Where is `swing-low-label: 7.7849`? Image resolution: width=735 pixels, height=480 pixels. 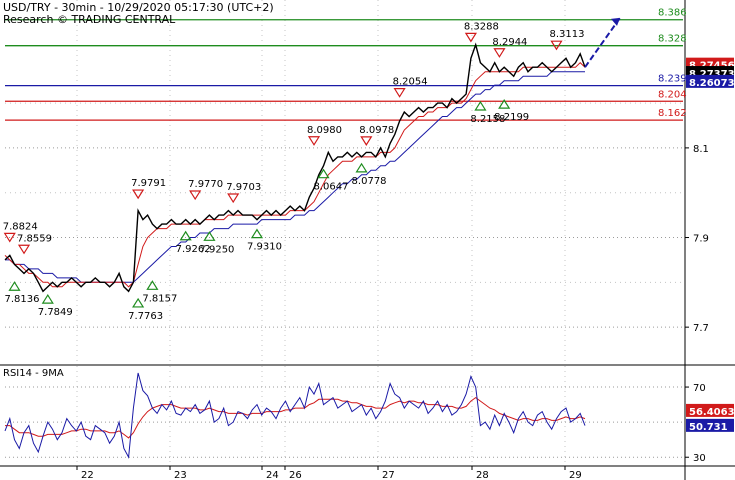 swing-low-label: 7.7849 is located at coordinates (55, 312).